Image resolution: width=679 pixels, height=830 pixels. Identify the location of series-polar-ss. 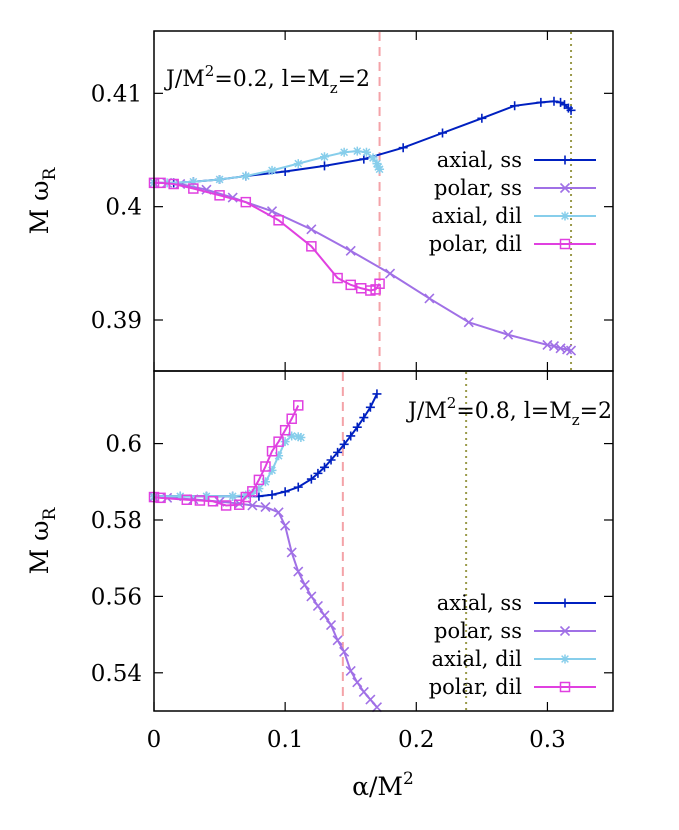
(265, 602).